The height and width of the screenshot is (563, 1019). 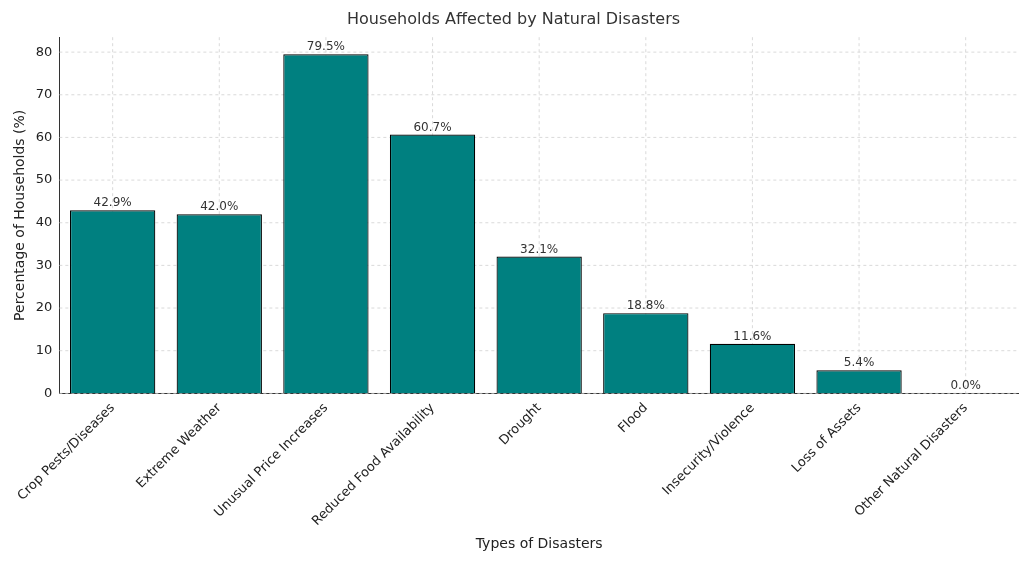 I want to click on y-tick-label: 10, so click(x=44, y=350).